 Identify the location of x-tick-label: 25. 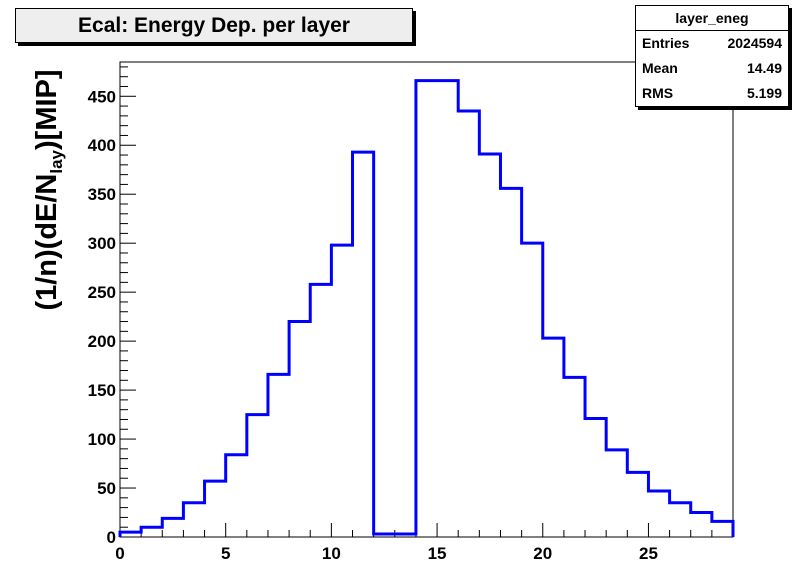
(648, 553).